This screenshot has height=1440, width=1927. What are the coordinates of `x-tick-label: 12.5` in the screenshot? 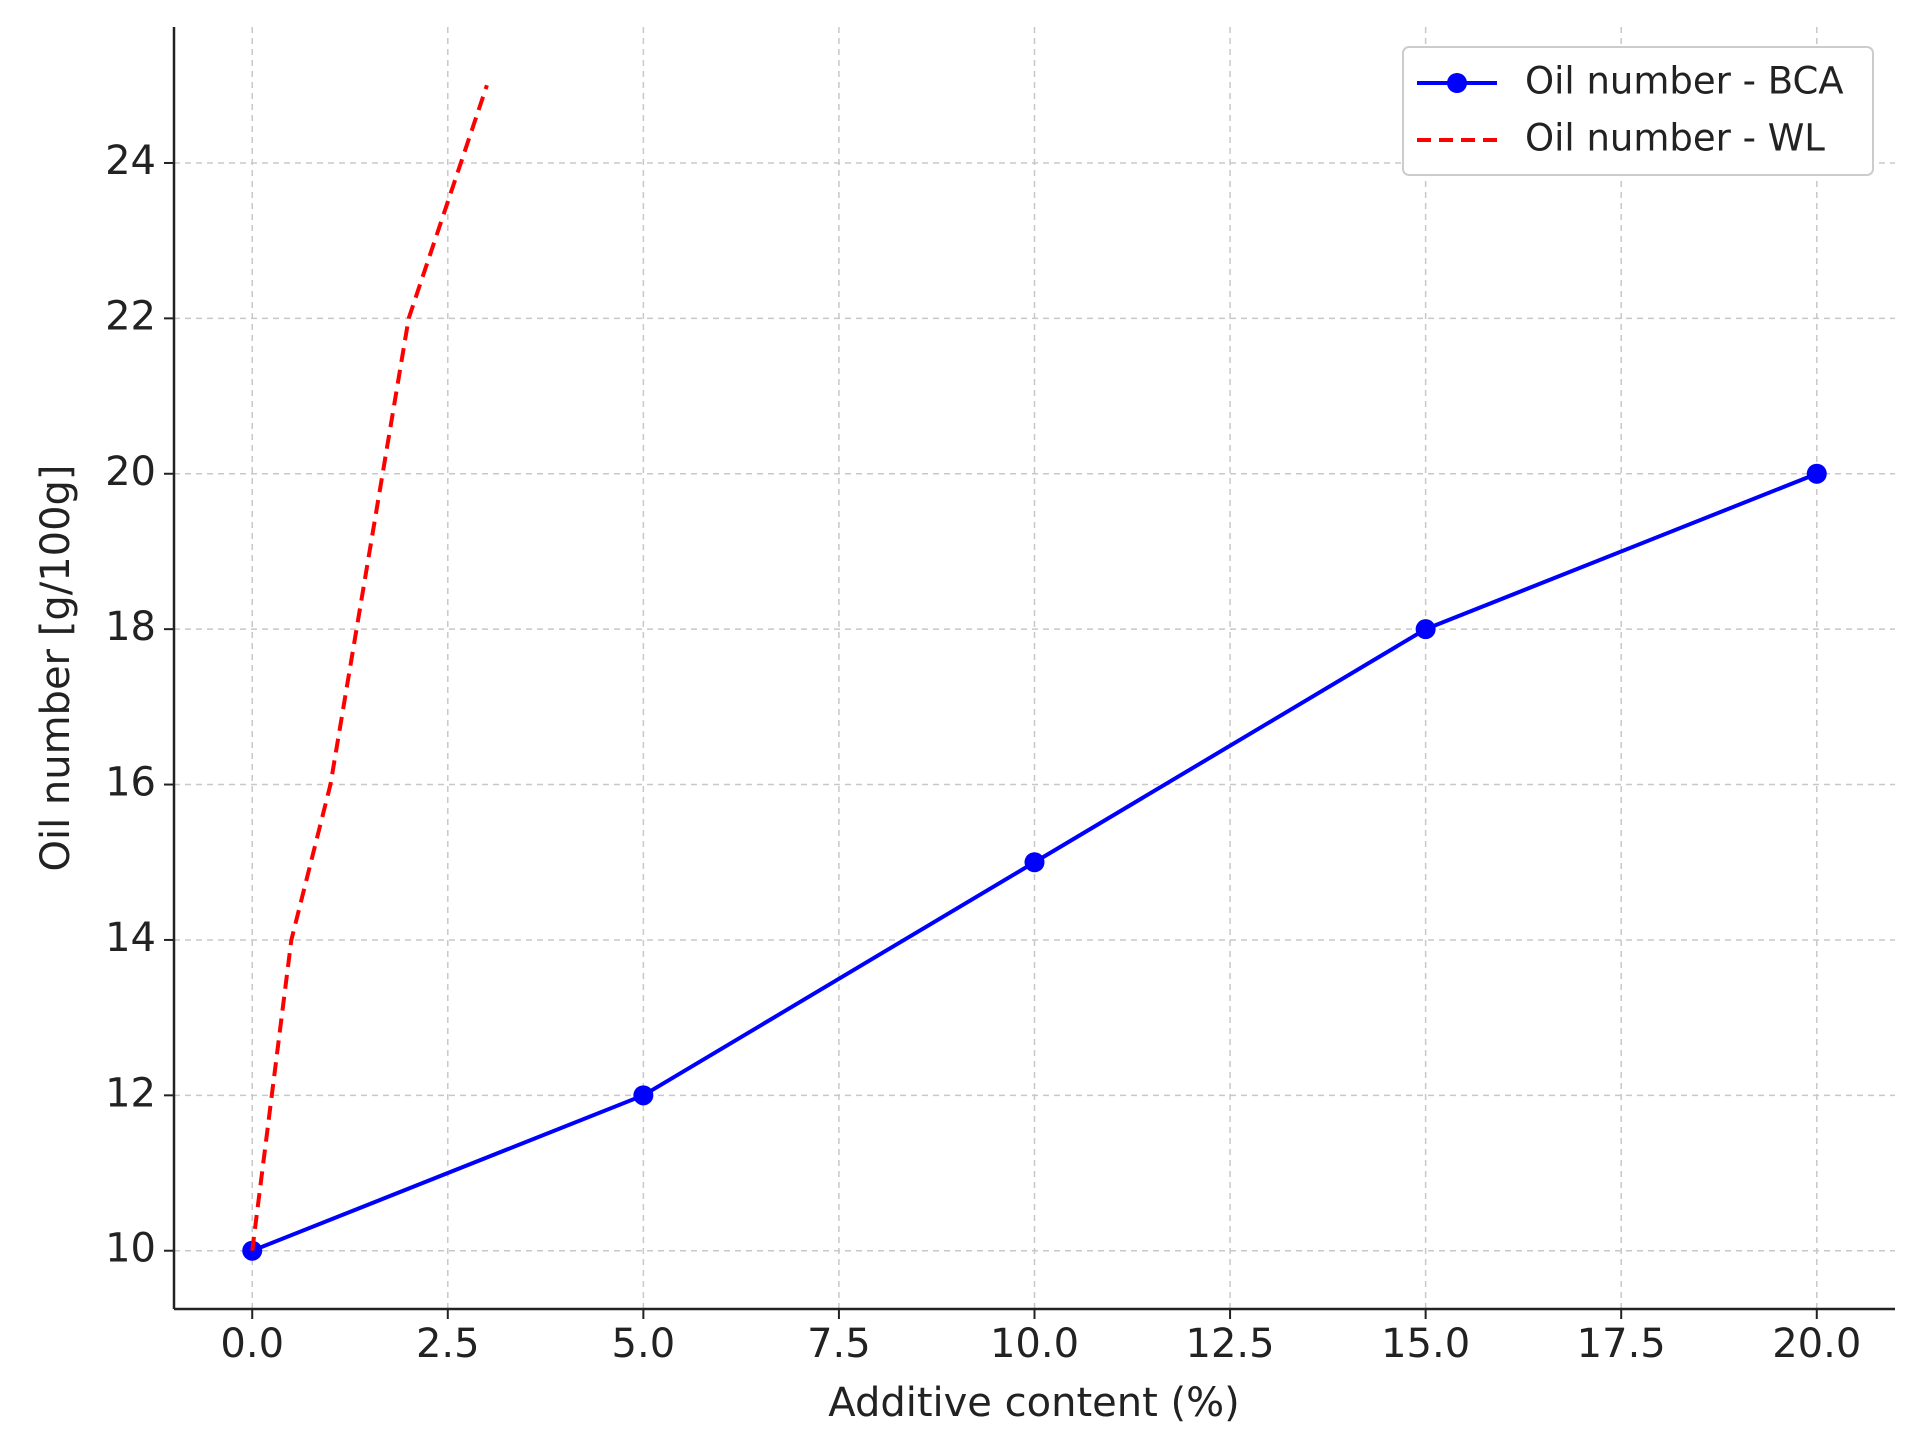 It's located at (1230, 1344).